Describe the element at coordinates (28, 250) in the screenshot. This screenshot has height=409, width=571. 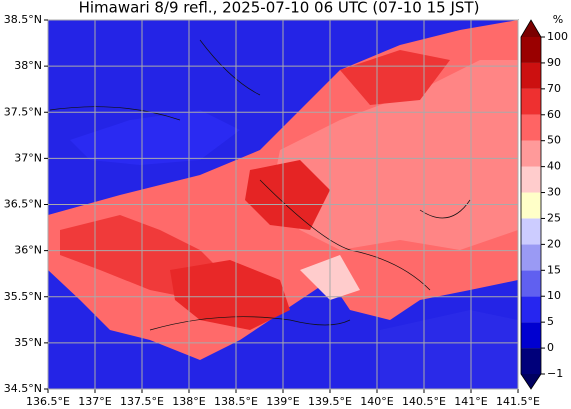
I see `y-tick-label: 36°N` at that location.